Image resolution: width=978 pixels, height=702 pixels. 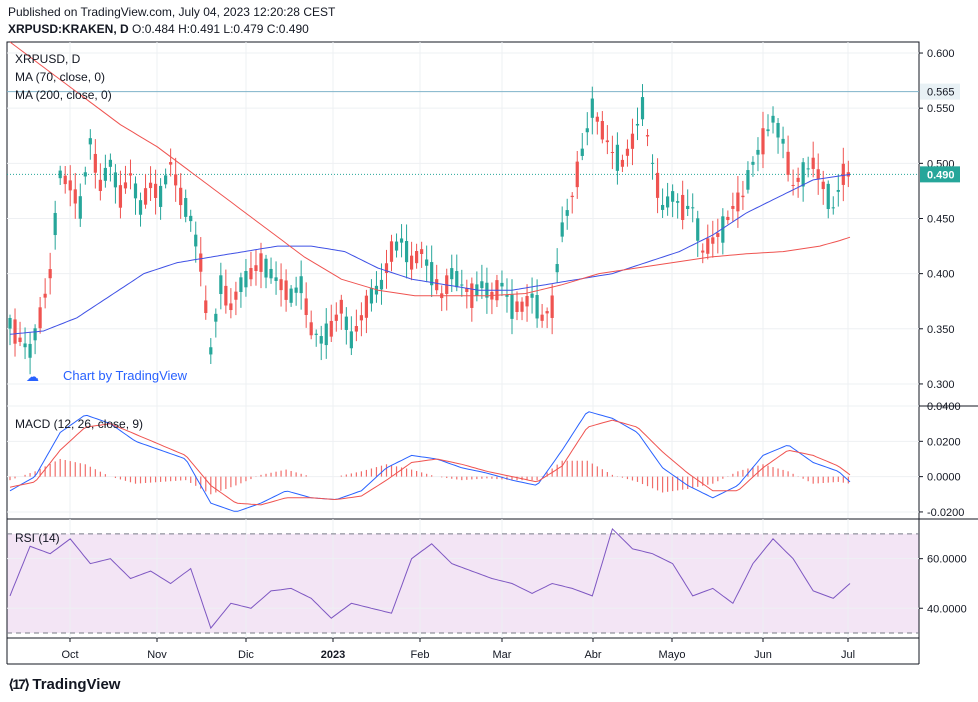 I want to click on legend-ma200: MA (200, close, 0), so click(x=63, y=95).